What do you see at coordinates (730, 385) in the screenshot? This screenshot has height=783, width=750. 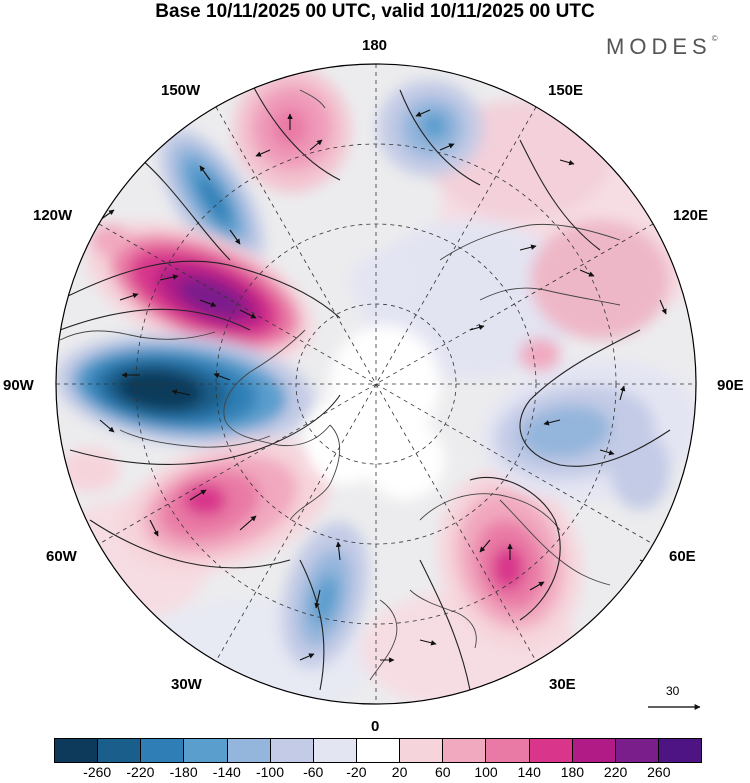 I see `lon-label-90e: 90E` at bounding box center [730, 385].